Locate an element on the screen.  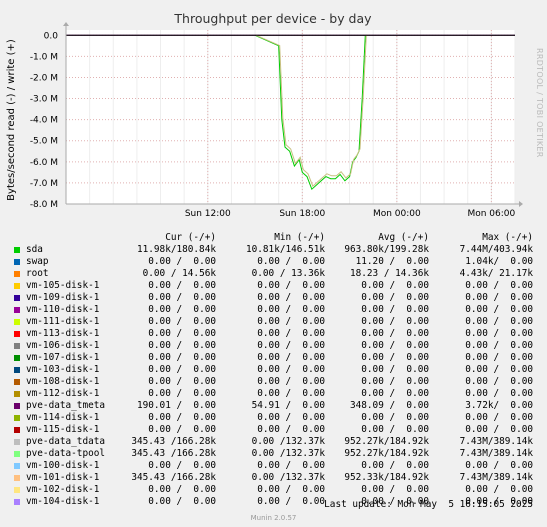
y-tick-label: -4.0 M is located at coordinates (44, 121).